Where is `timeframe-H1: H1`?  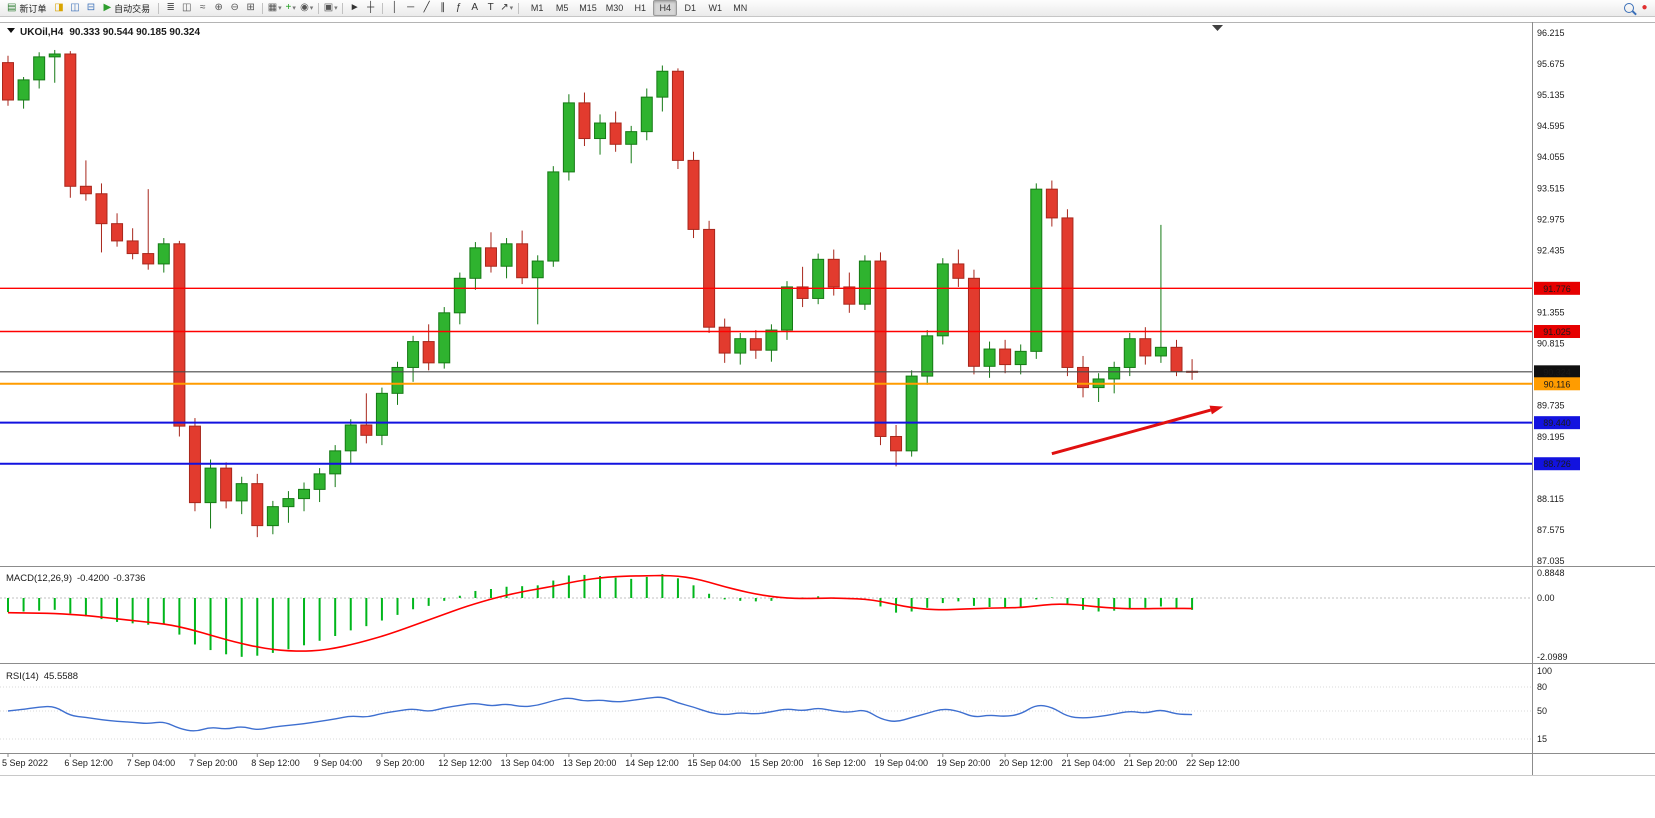 timeframe-H1: H1 is located at coordinates (640, 8).